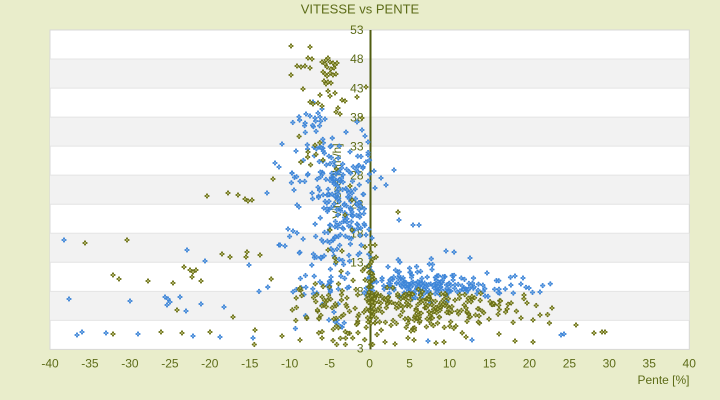 The height and width of the screenshot is (400, 720). Describe the element at coordinates (50, 364) in the screenshot. I see `svg-text: -40` at that location.